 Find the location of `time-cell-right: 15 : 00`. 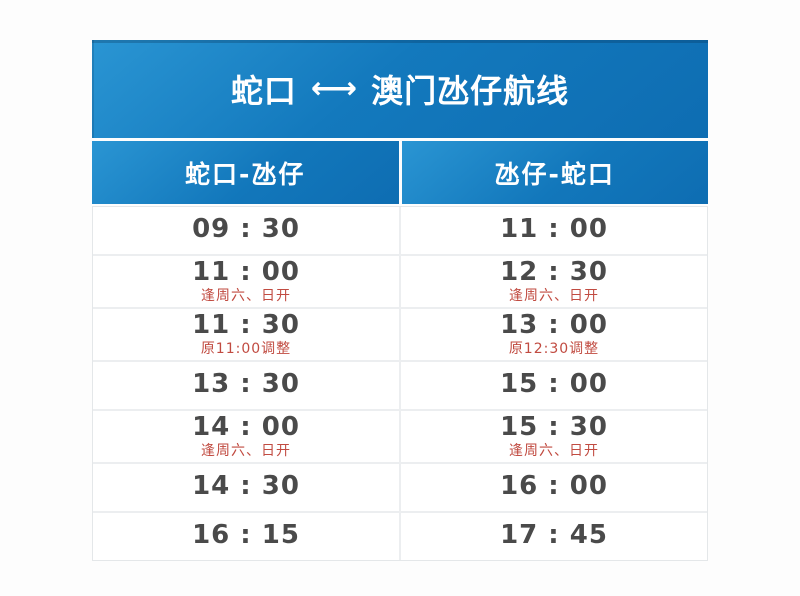

time-cell-right: 15 : 00 is located at coordinates (553, 385).